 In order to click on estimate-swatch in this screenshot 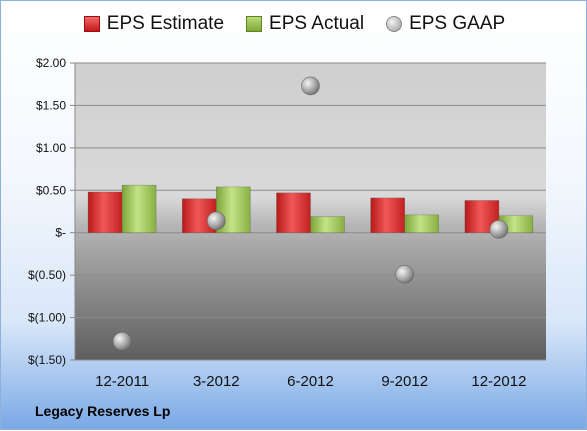, I will do `click(91, 24)`.